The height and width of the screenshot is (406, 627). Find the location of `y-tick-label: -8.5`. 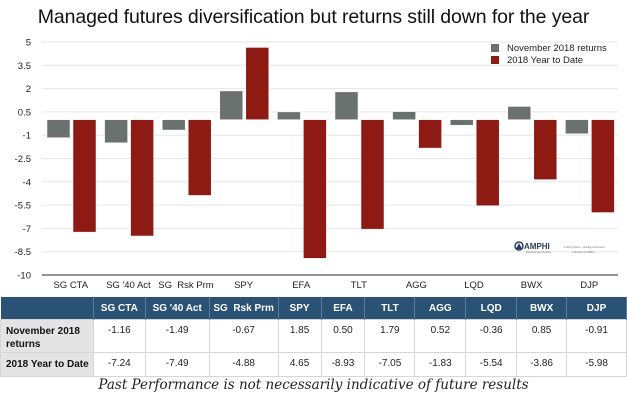

y-tick-label: -8.5 is located at coordinates (23, 252).